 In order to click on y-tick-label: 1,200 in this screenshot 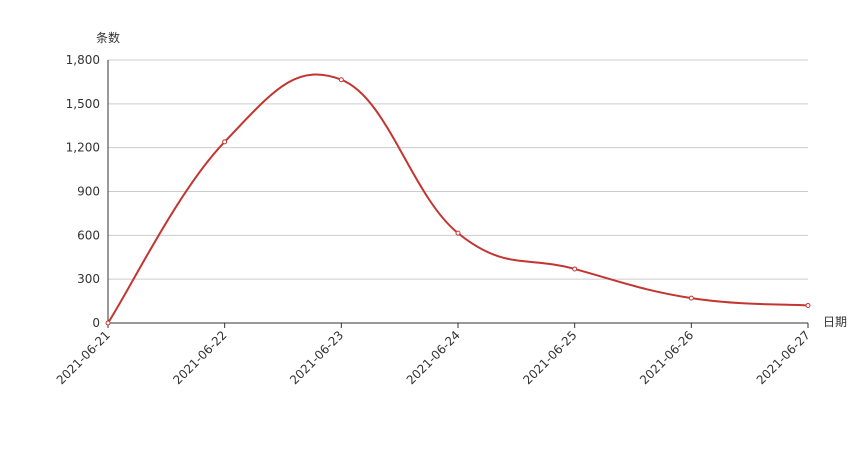, I will do `click(83, 148)`.